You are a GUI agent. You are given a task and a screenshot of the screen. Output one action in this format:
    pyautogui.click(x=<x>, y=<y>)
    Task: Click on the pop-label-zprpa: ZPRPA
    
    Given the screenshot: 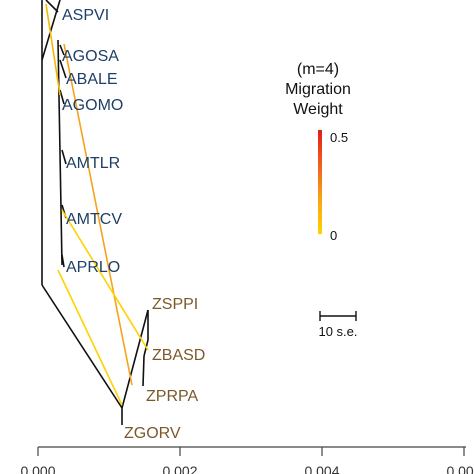 What is the action you would take?
    pyautogui.click(x=172, y=396)
    